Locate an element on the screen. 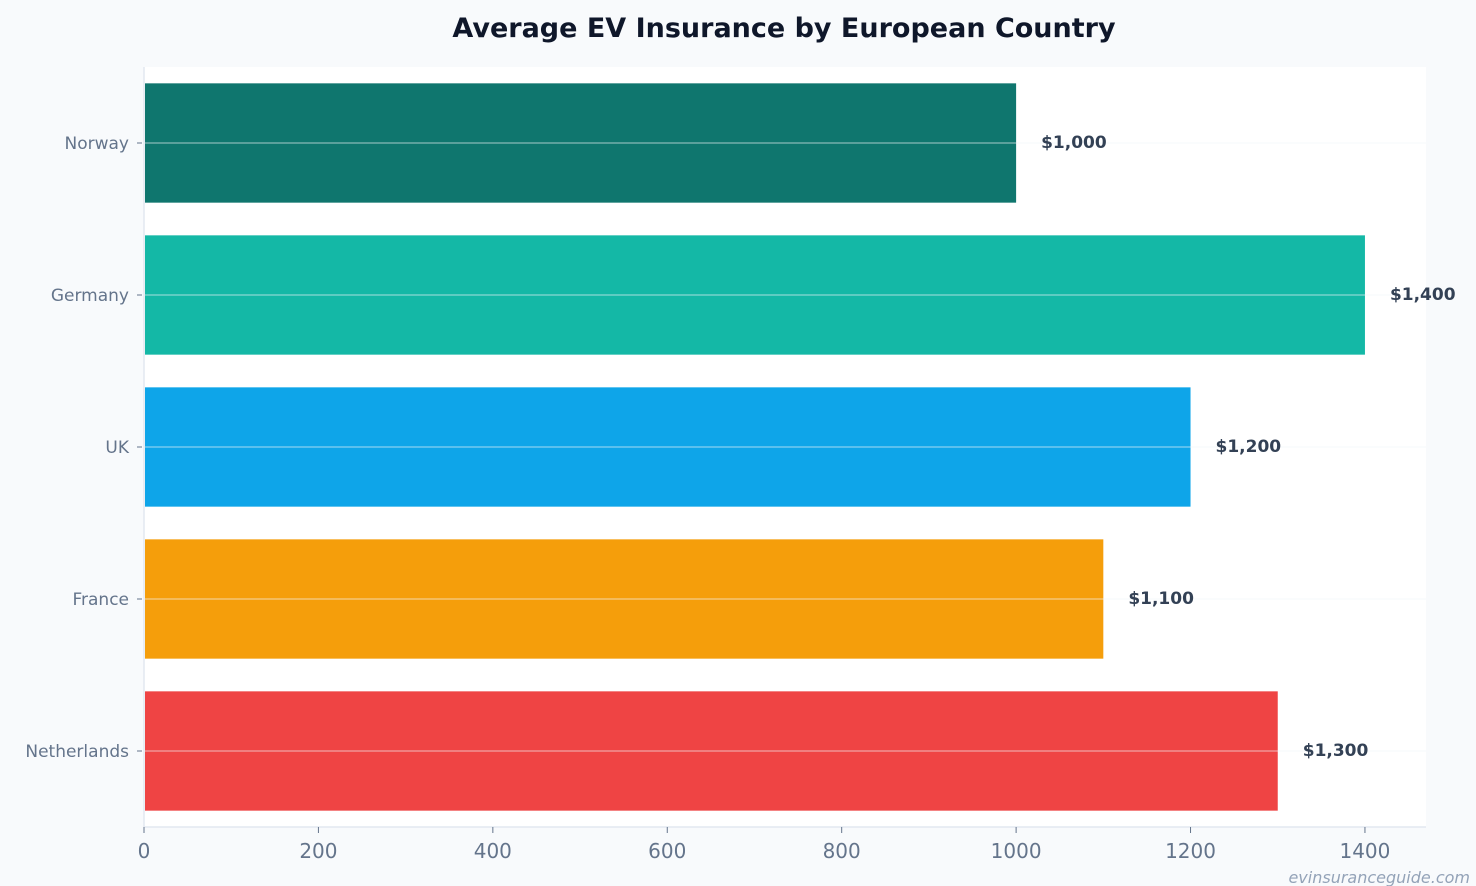  data-label: $1,100 is located at coordinates (1161, 599).